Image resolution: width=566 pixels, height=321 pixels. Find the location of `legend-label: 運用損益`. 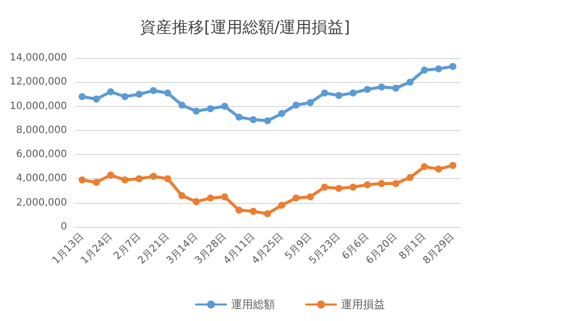

legend-label: 運用損益 is located at coordinates (363, 304).